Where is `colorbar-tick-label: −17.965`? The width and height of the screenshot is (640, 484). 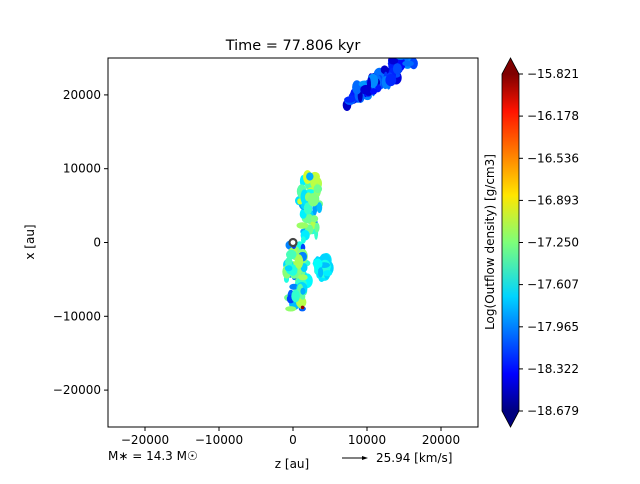 colorbar-tick-label: −17.965 is located at coordinates (553, 327).